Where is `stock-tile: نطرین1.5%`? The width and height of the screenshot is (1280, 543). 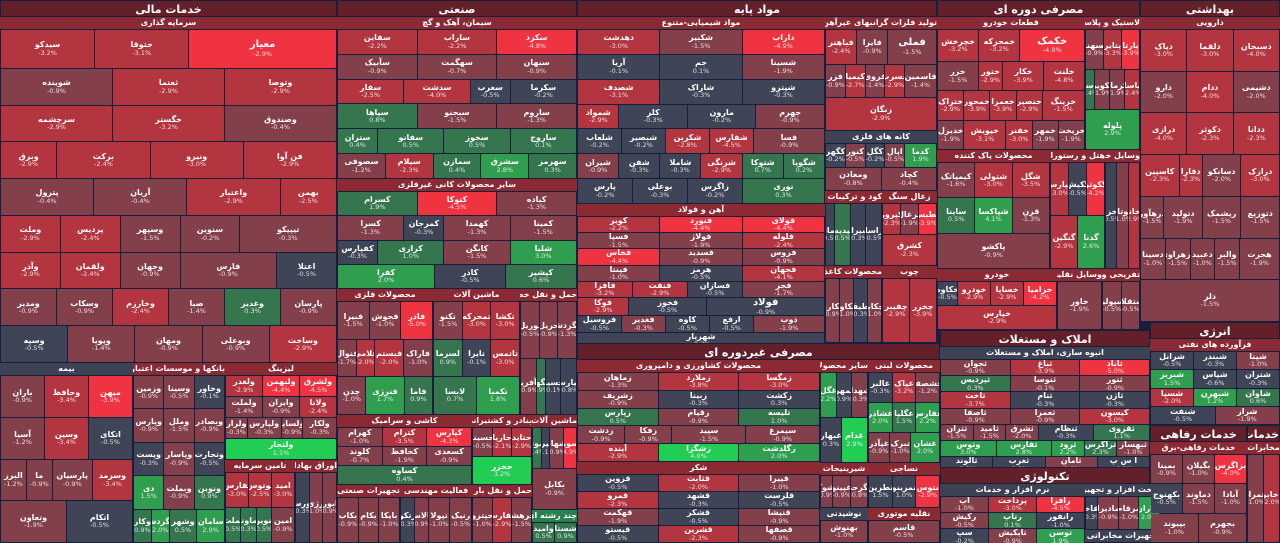
stock-tile: نطرین1.5% is located at coordinates (880, 491).